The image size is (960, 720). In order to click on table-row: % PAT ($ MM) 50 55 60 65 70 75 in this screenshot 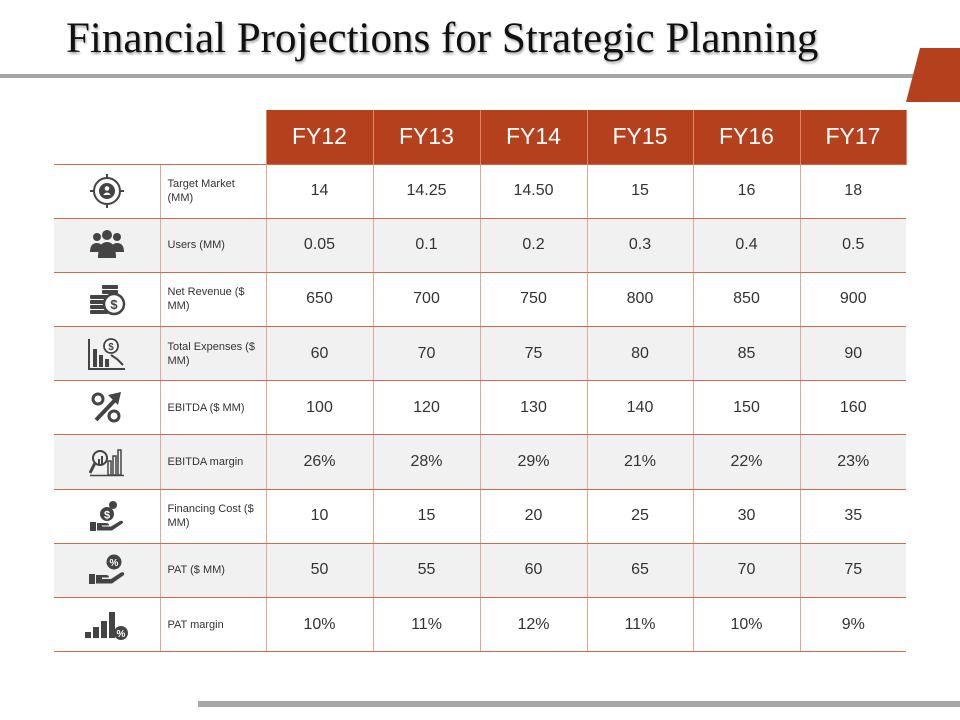, I will do `click(480, 571)`.